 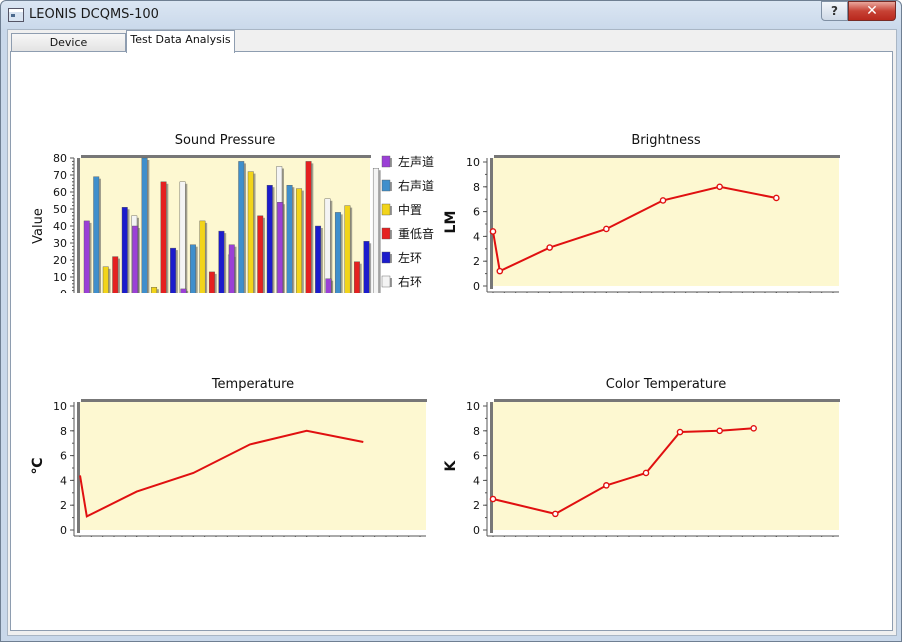 What do you see at coordinates (666, 222) in the screenshot?
I see `brightness-plot-area` at bounding box center [666, 222].